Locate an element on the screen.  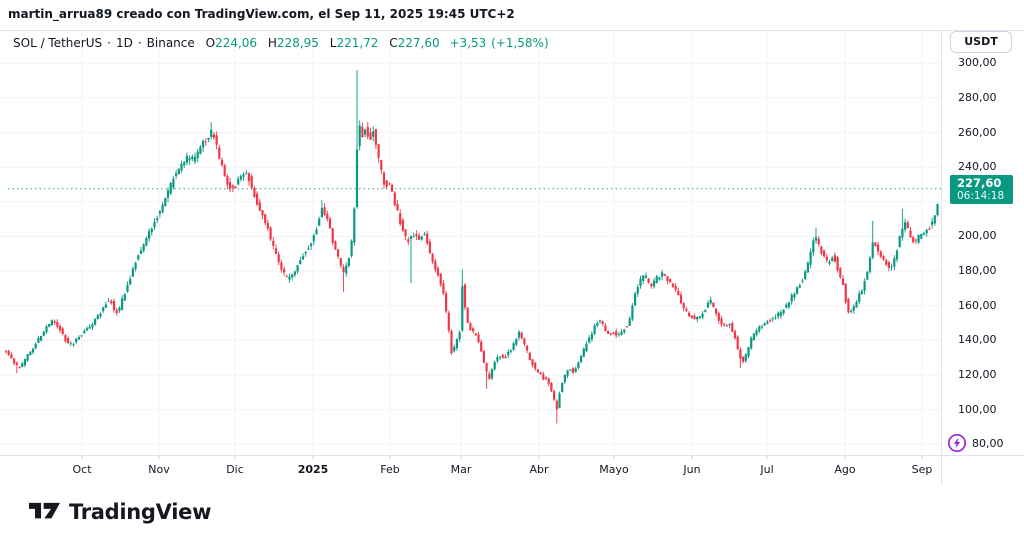
footer-bar: TradingView is located at coordinates (512, 513).